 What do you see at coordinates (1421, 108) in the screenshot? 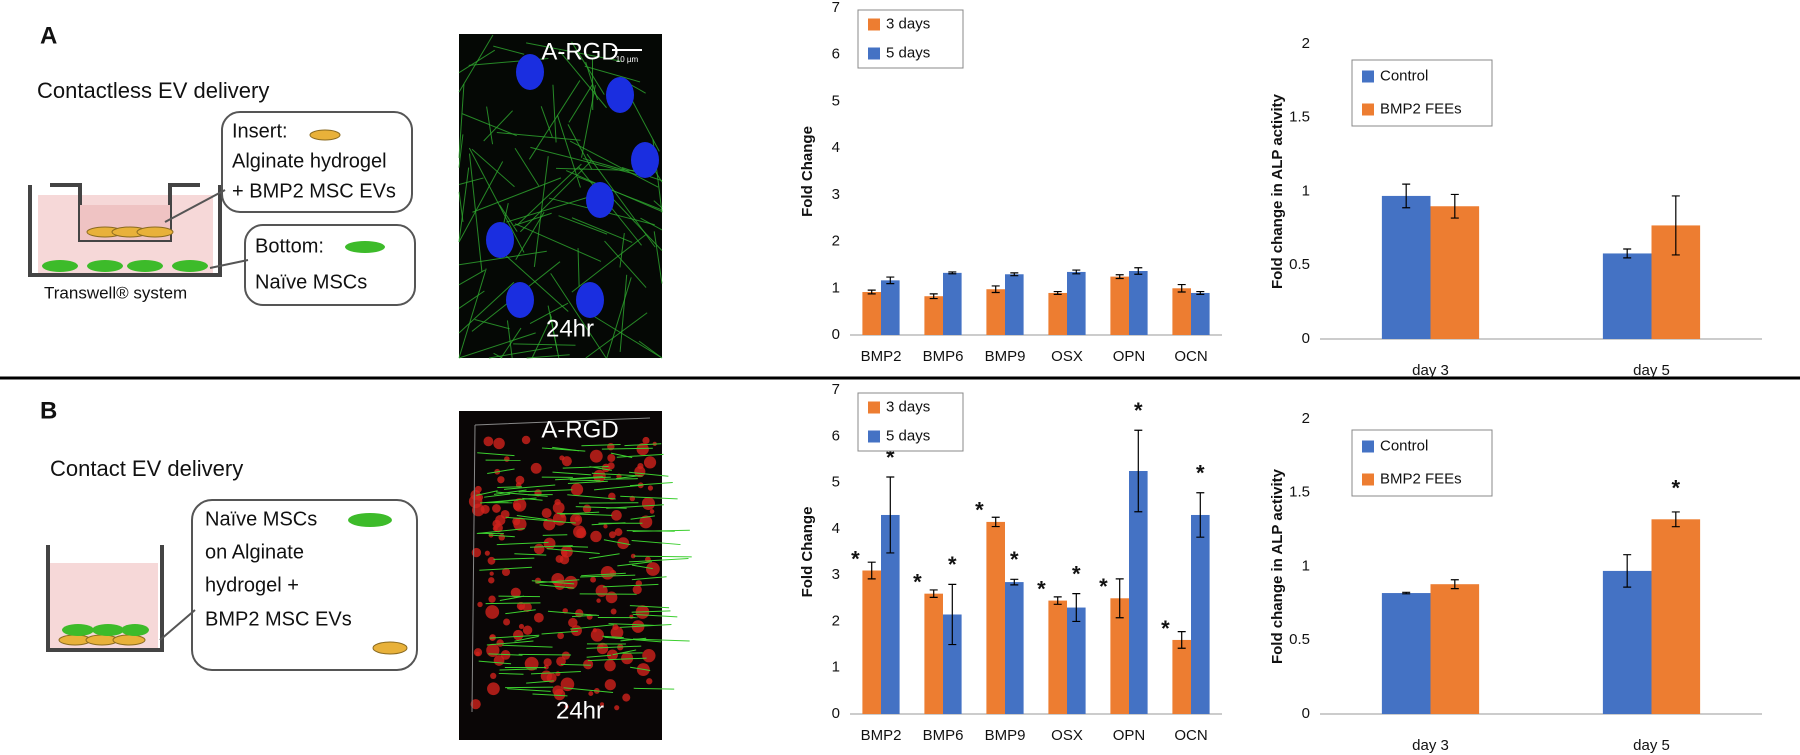
I see `legend-label: BMP2 FEEs` at bounding box center [1421, 108].